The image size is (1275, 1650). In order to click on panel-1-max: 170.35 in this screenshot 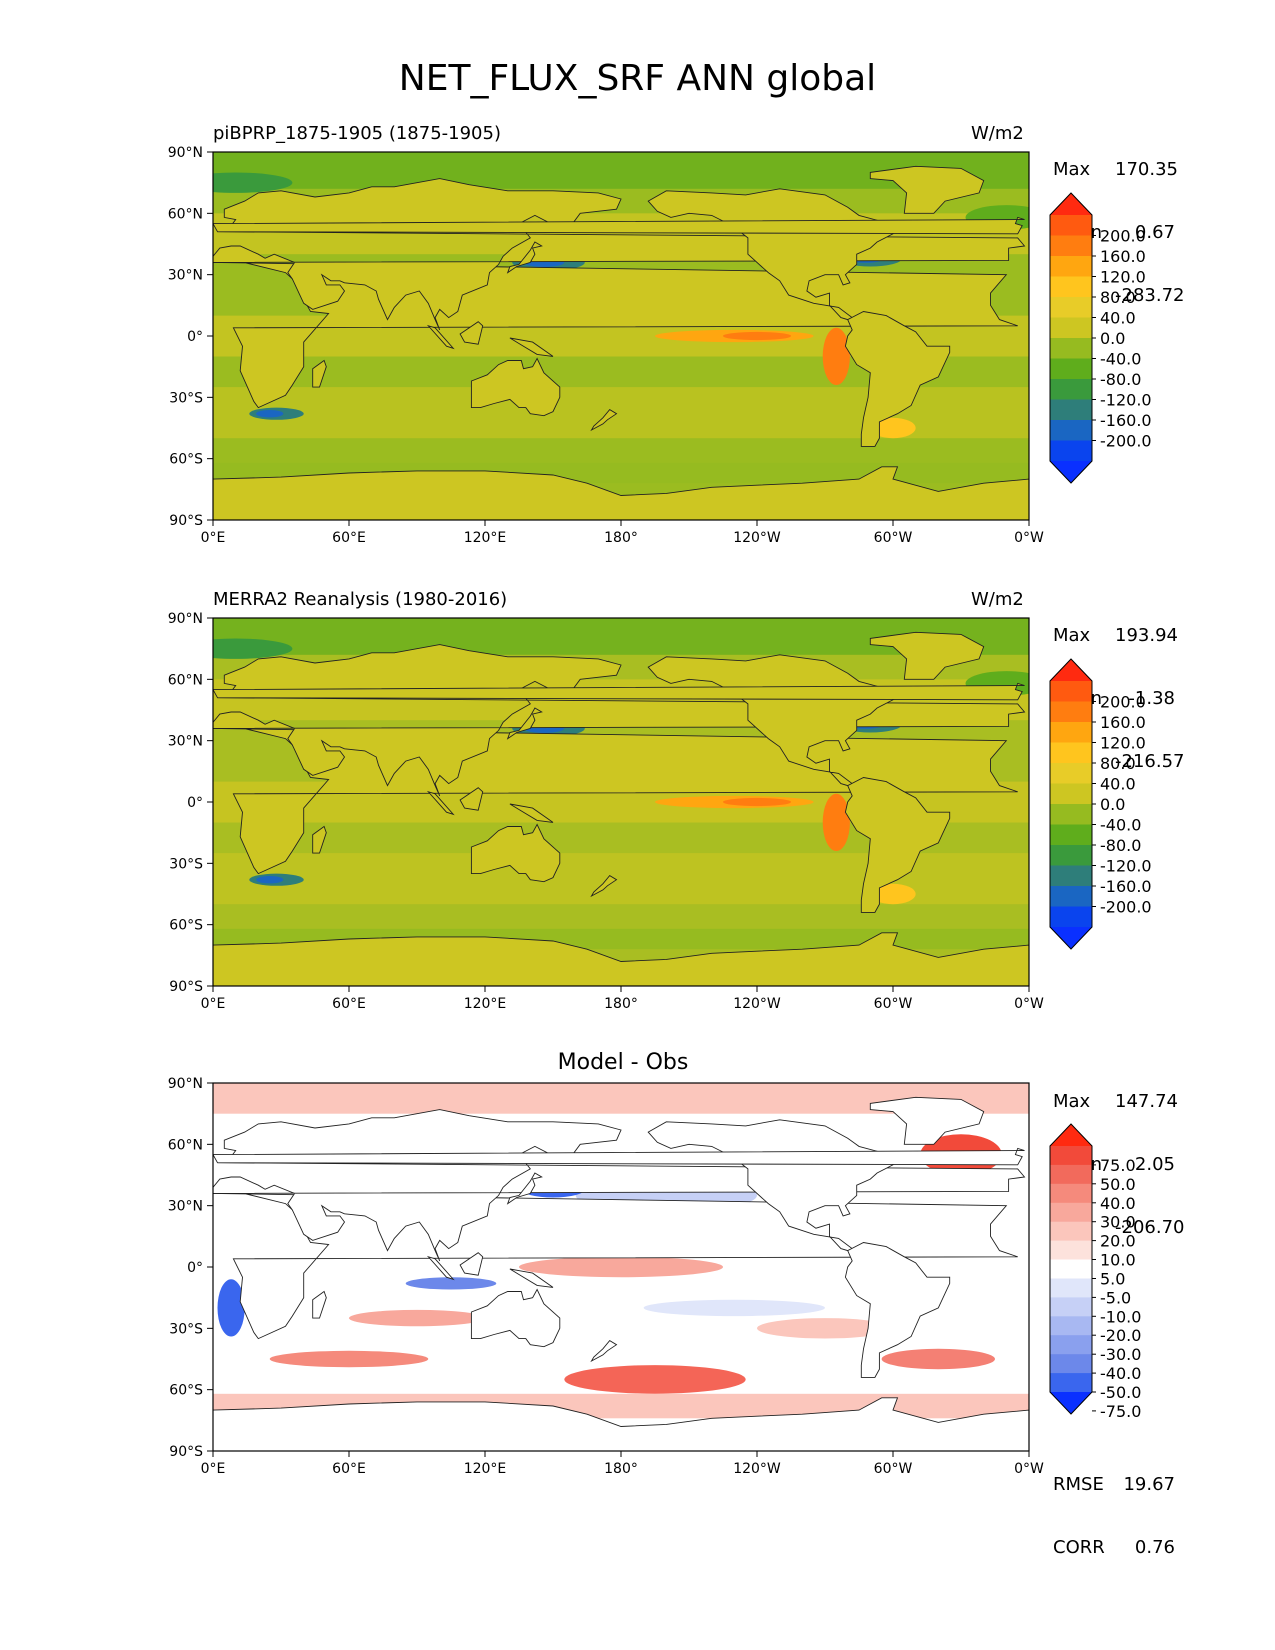, I will do `click(1146, 169)`.